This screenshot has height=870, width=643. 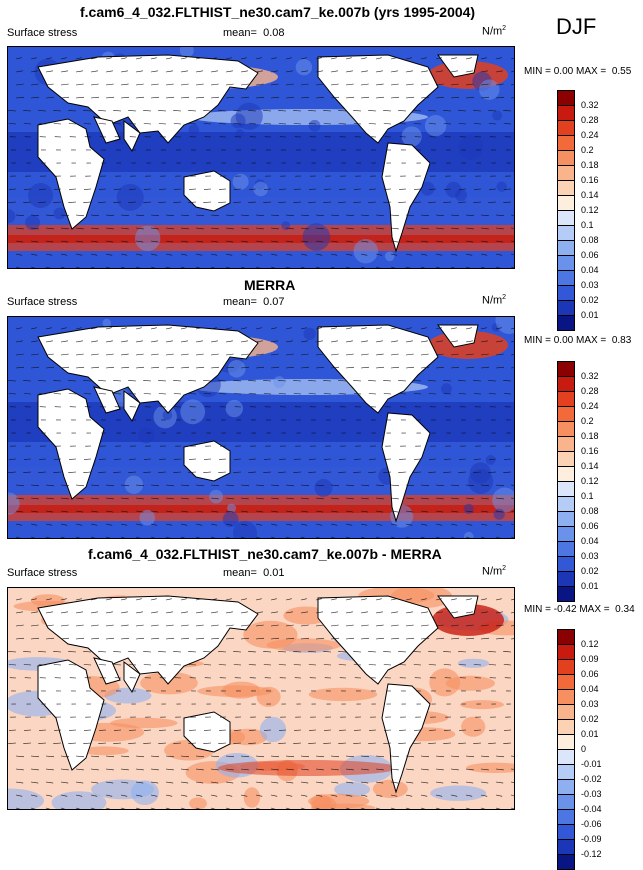 What do you see at coordinates (590, 659) in the screenshot?
I see `colorbar-tick-label: 0.09` at bounding box center [590, 659].